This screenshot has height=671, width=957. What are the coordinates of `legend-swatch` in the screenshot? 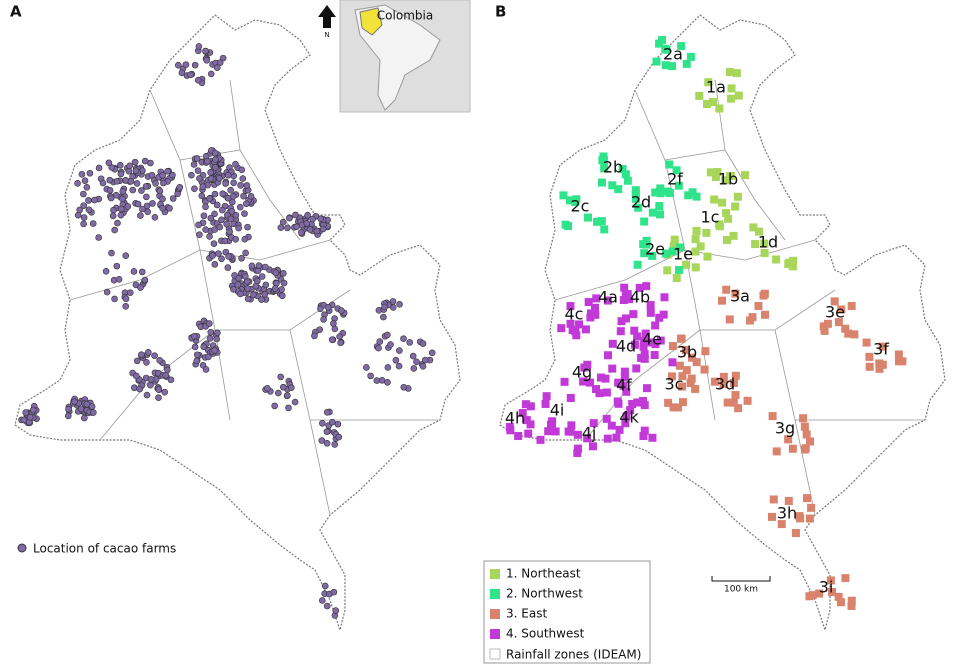 It's located at (495, 594).